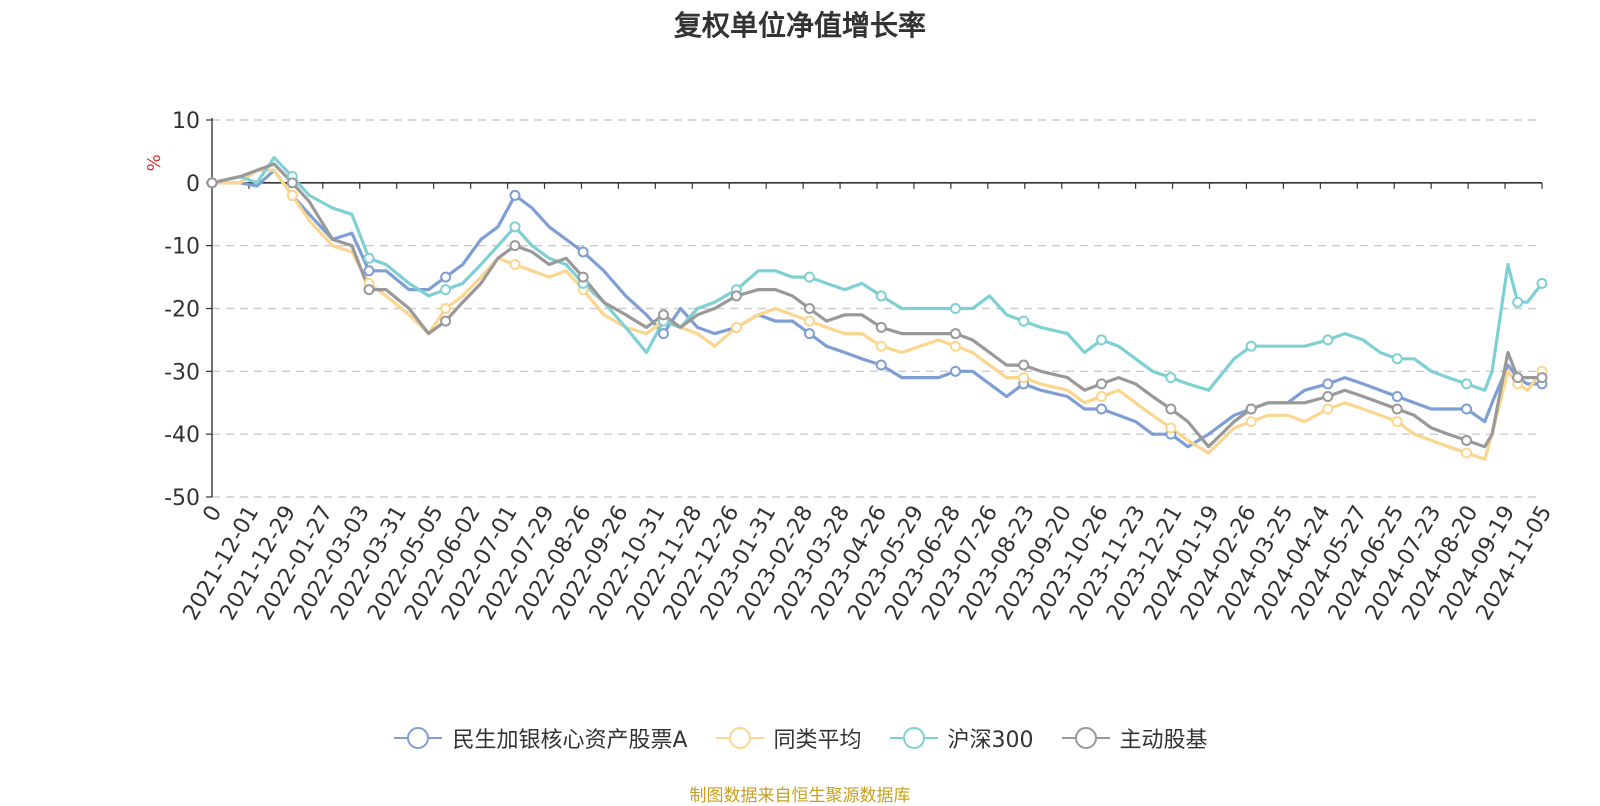 This screenshot has width=1600, height=806. What do you see at coordinates (817, 740) in the screenshot?
I see `legend-label: 同类平均` at bounding box center [817, 740].